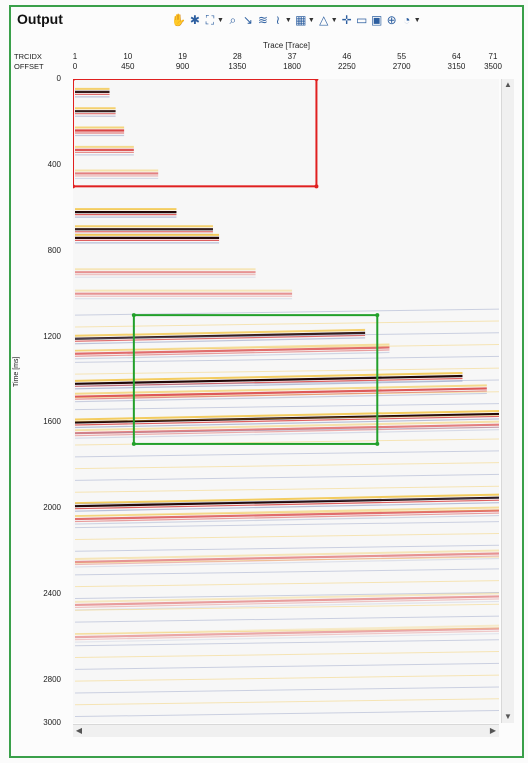 The image size is (530, 765). I want to click on wiggle-icon: ≀, so click(278, 20).